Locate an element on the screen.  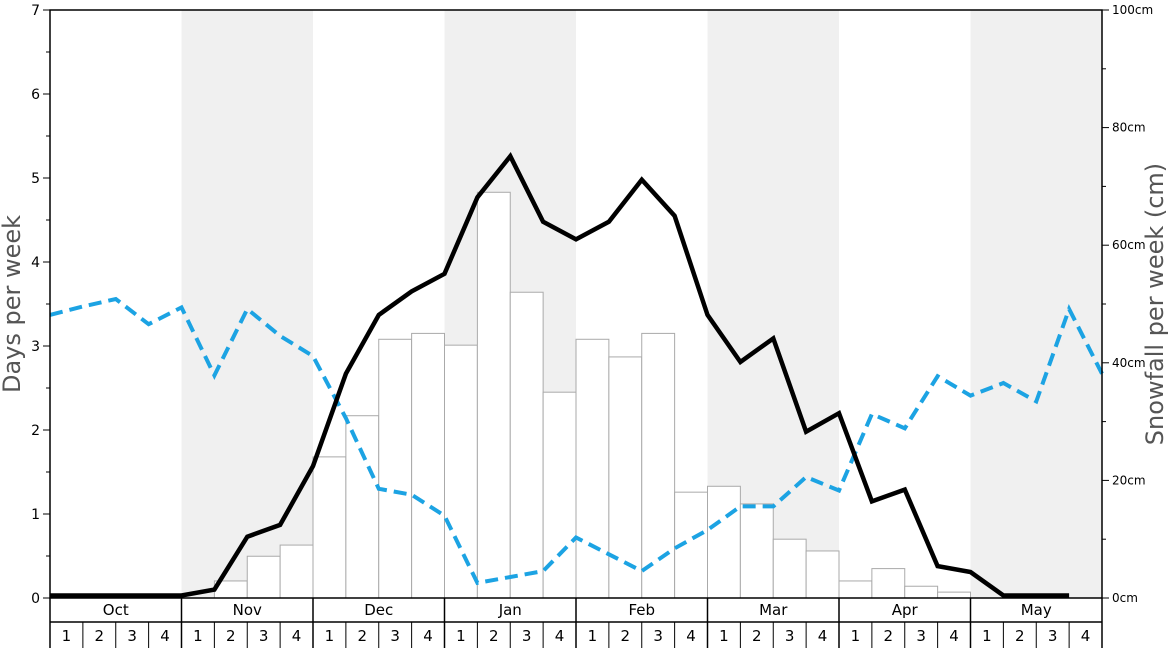
month-label: Apr is located at coordinates (905, 610).